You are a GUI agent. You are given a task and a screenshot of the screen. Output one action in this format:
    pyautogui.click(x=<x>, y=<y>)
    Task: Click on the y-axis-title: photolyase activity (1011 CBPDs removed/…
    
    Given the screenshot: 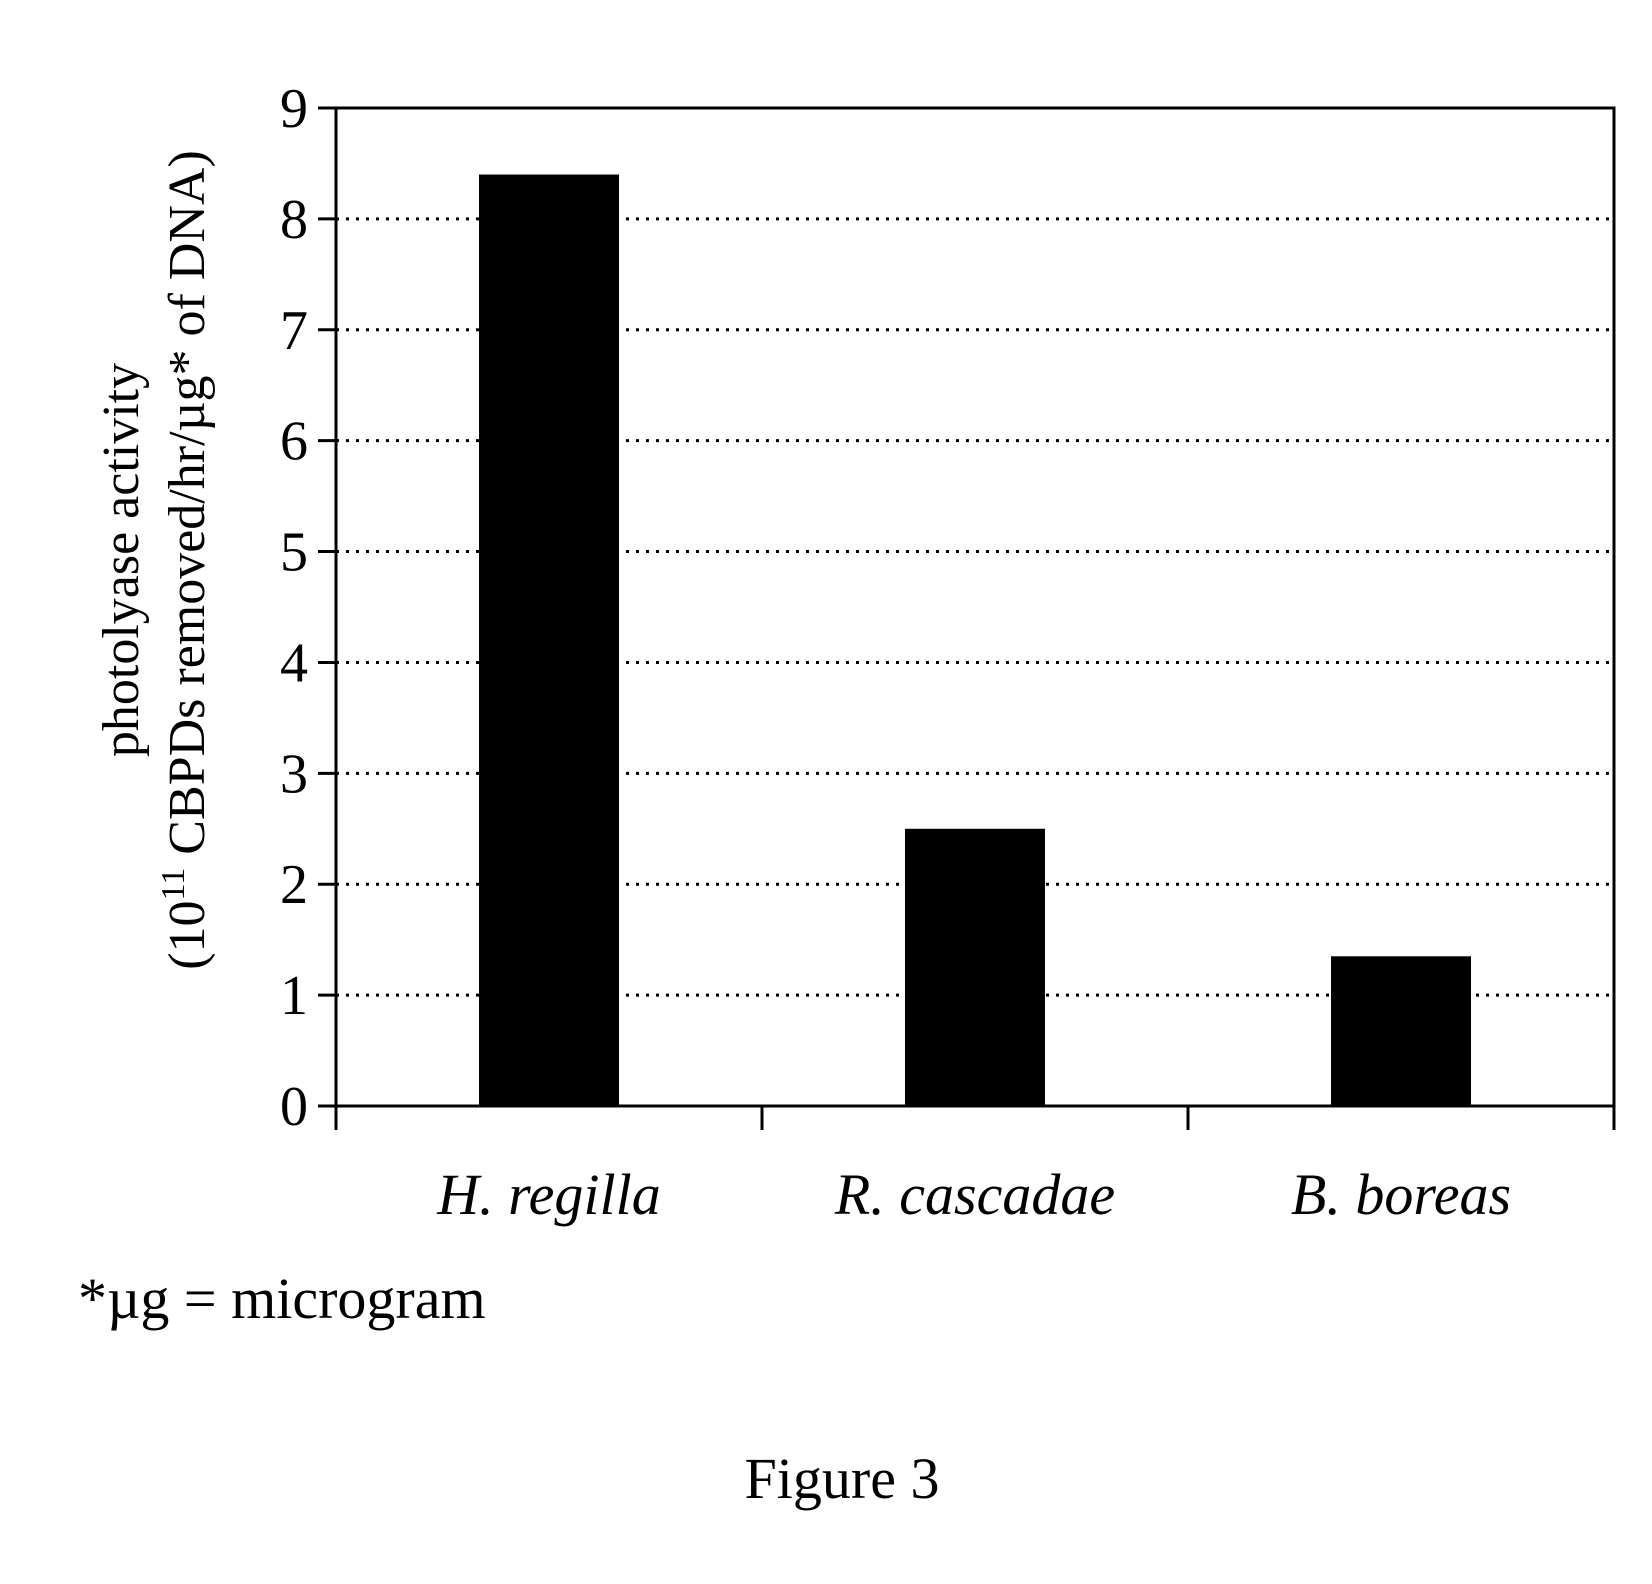 What is the action you would take?
    pyautogui.click(x=154, y=560)
    